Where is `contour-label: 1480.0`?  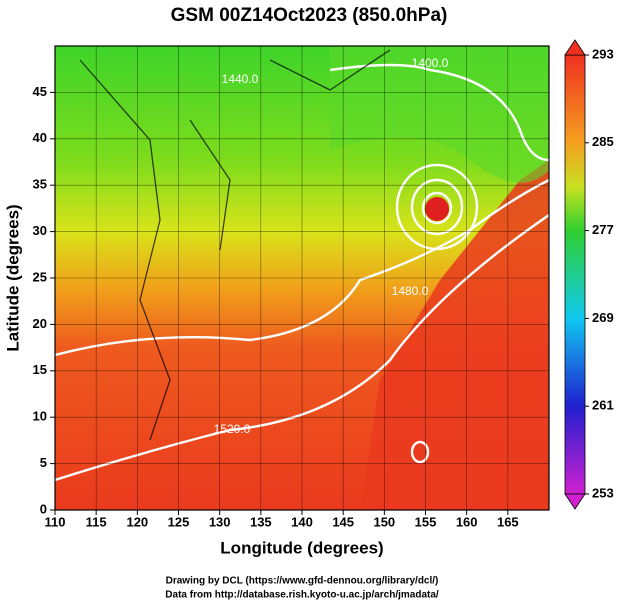 contour-label: 1480.0 is located at coordinates (410, 291).